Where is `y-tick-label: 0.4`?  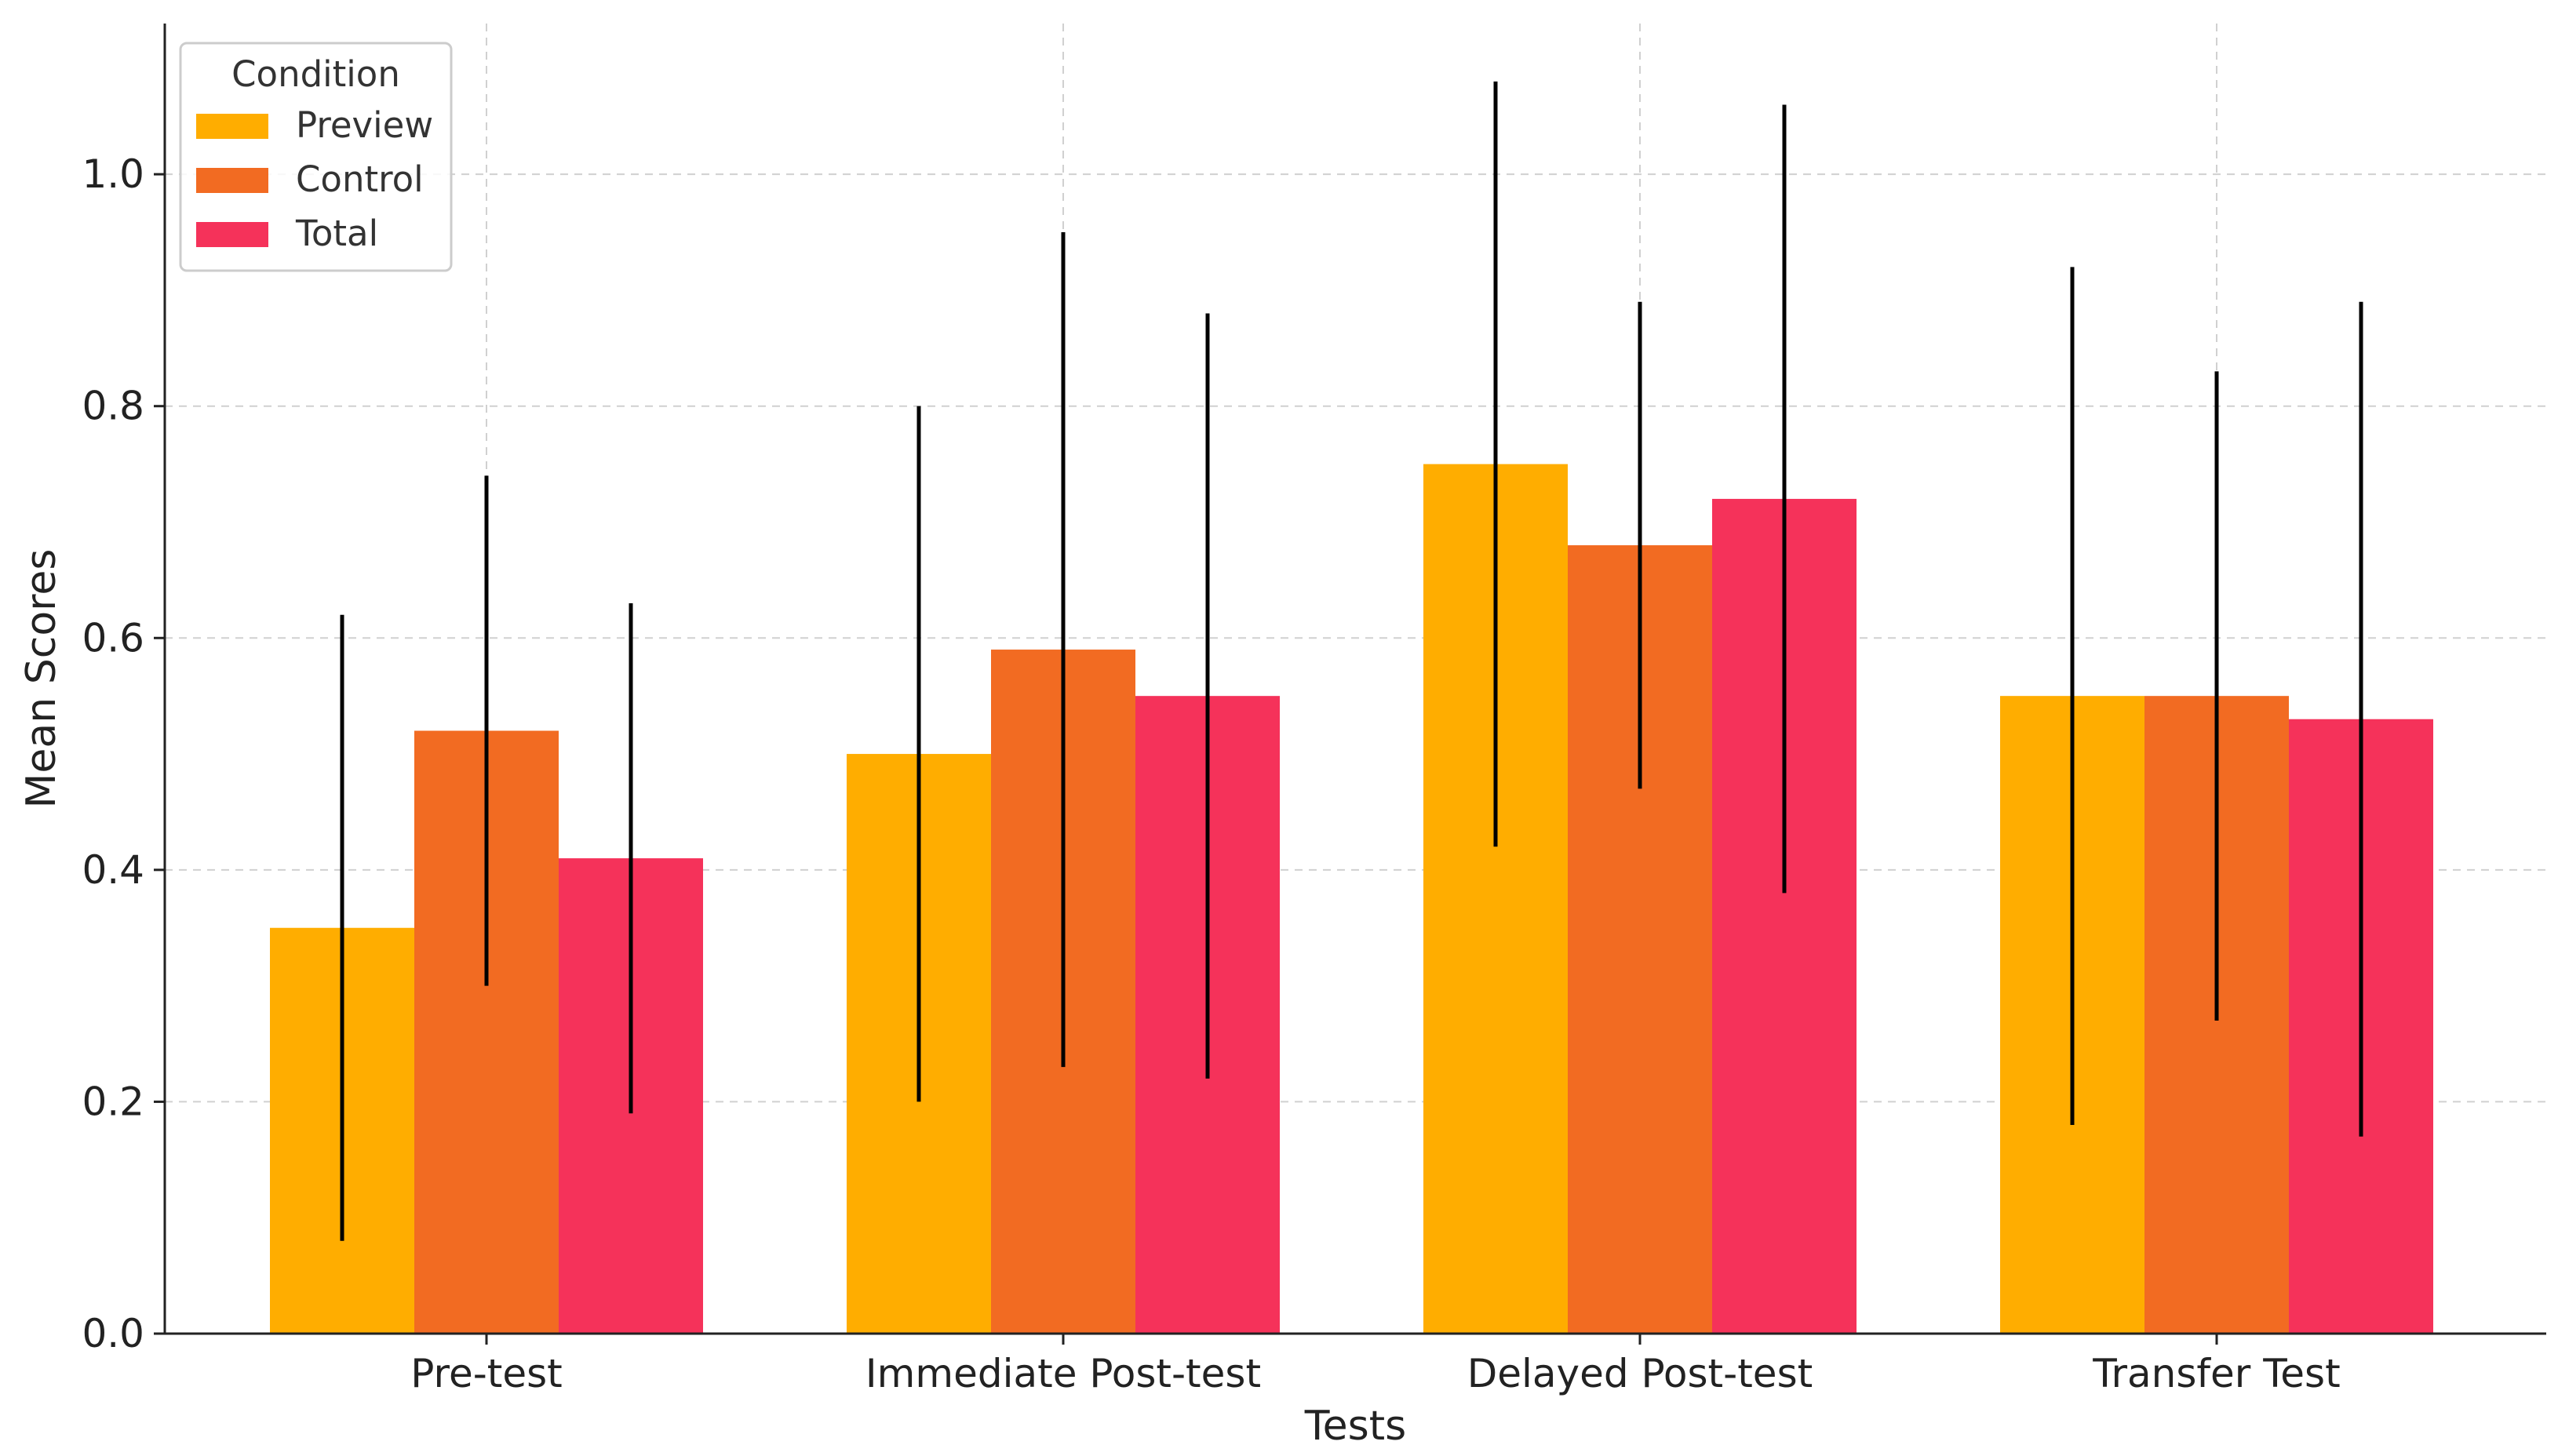 y-tick-label: 0.4 is located at coordinates (113, 870).